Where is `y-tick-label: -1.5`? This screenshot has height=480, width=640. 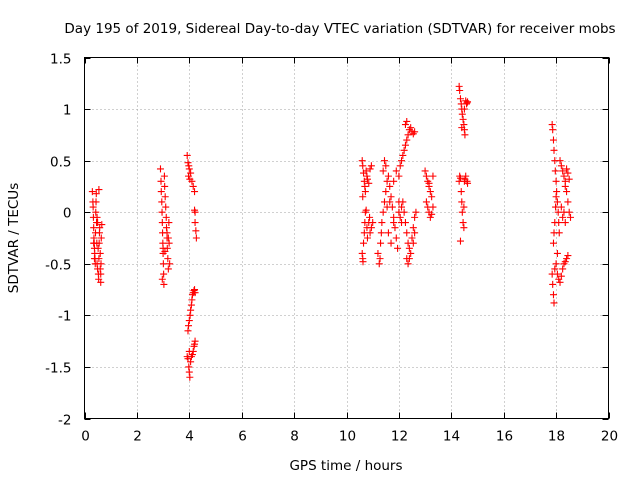 y-tick-label: -1.5 is located at coordinates (58, 369).